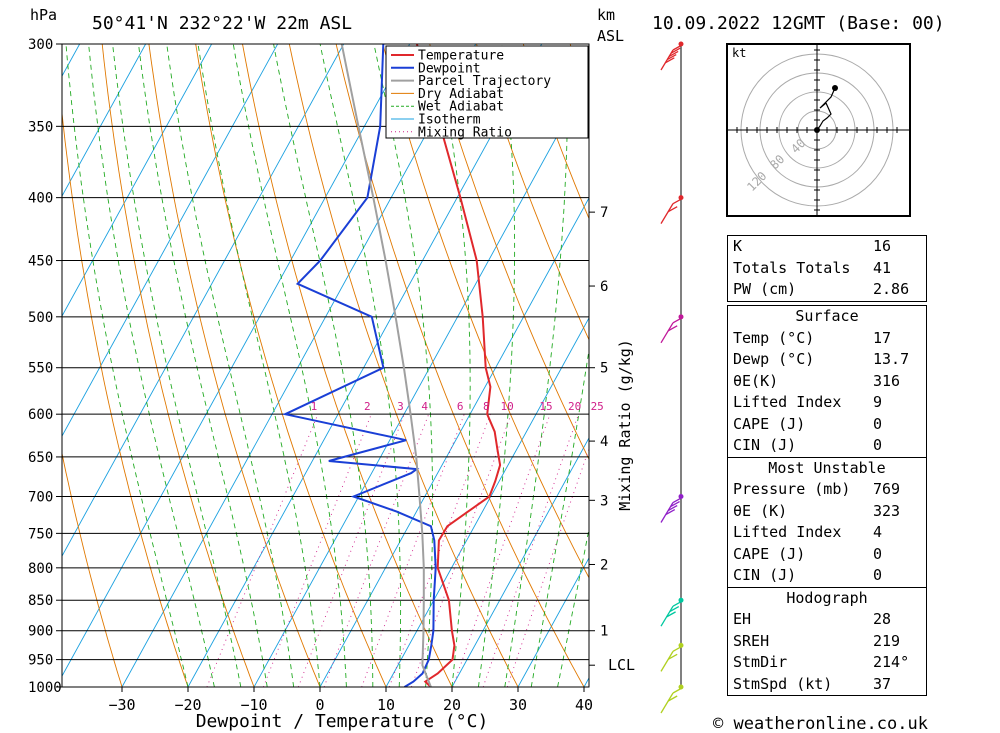 The image size is (1000, 733). Describe the element at coordinates (461, 107) in the screenshot. I see `legend-entry-label: Wet Adiabat` at that location.